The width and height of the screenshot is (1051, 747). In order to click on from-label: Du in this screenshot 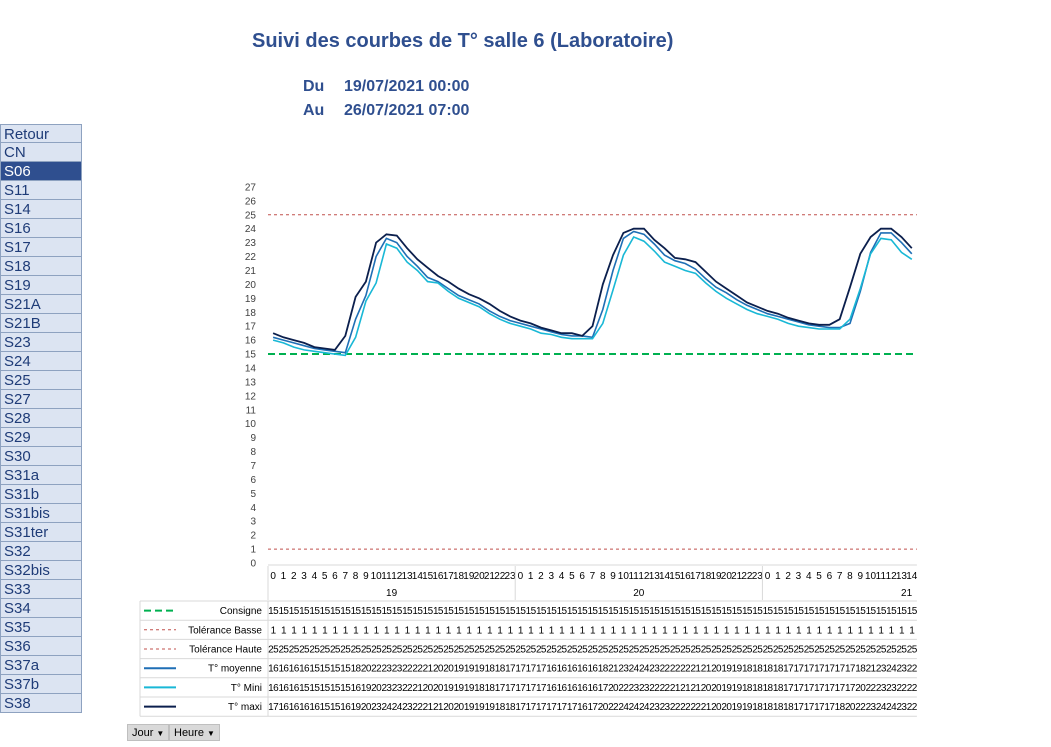, I will do `click(314, 86)`.